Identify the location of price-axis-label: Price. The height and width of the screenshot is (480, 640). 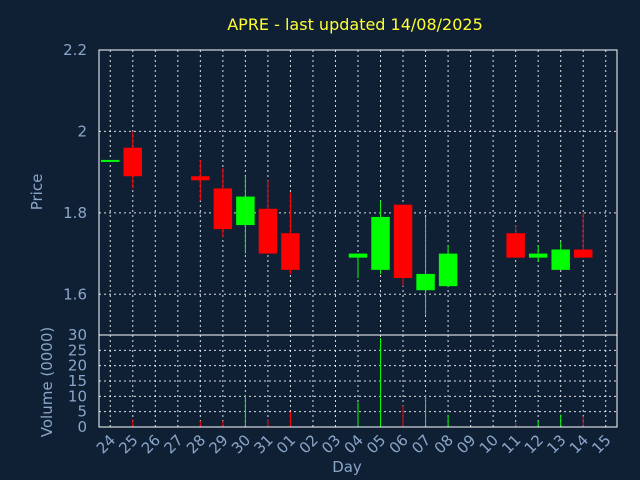
(37, 192).